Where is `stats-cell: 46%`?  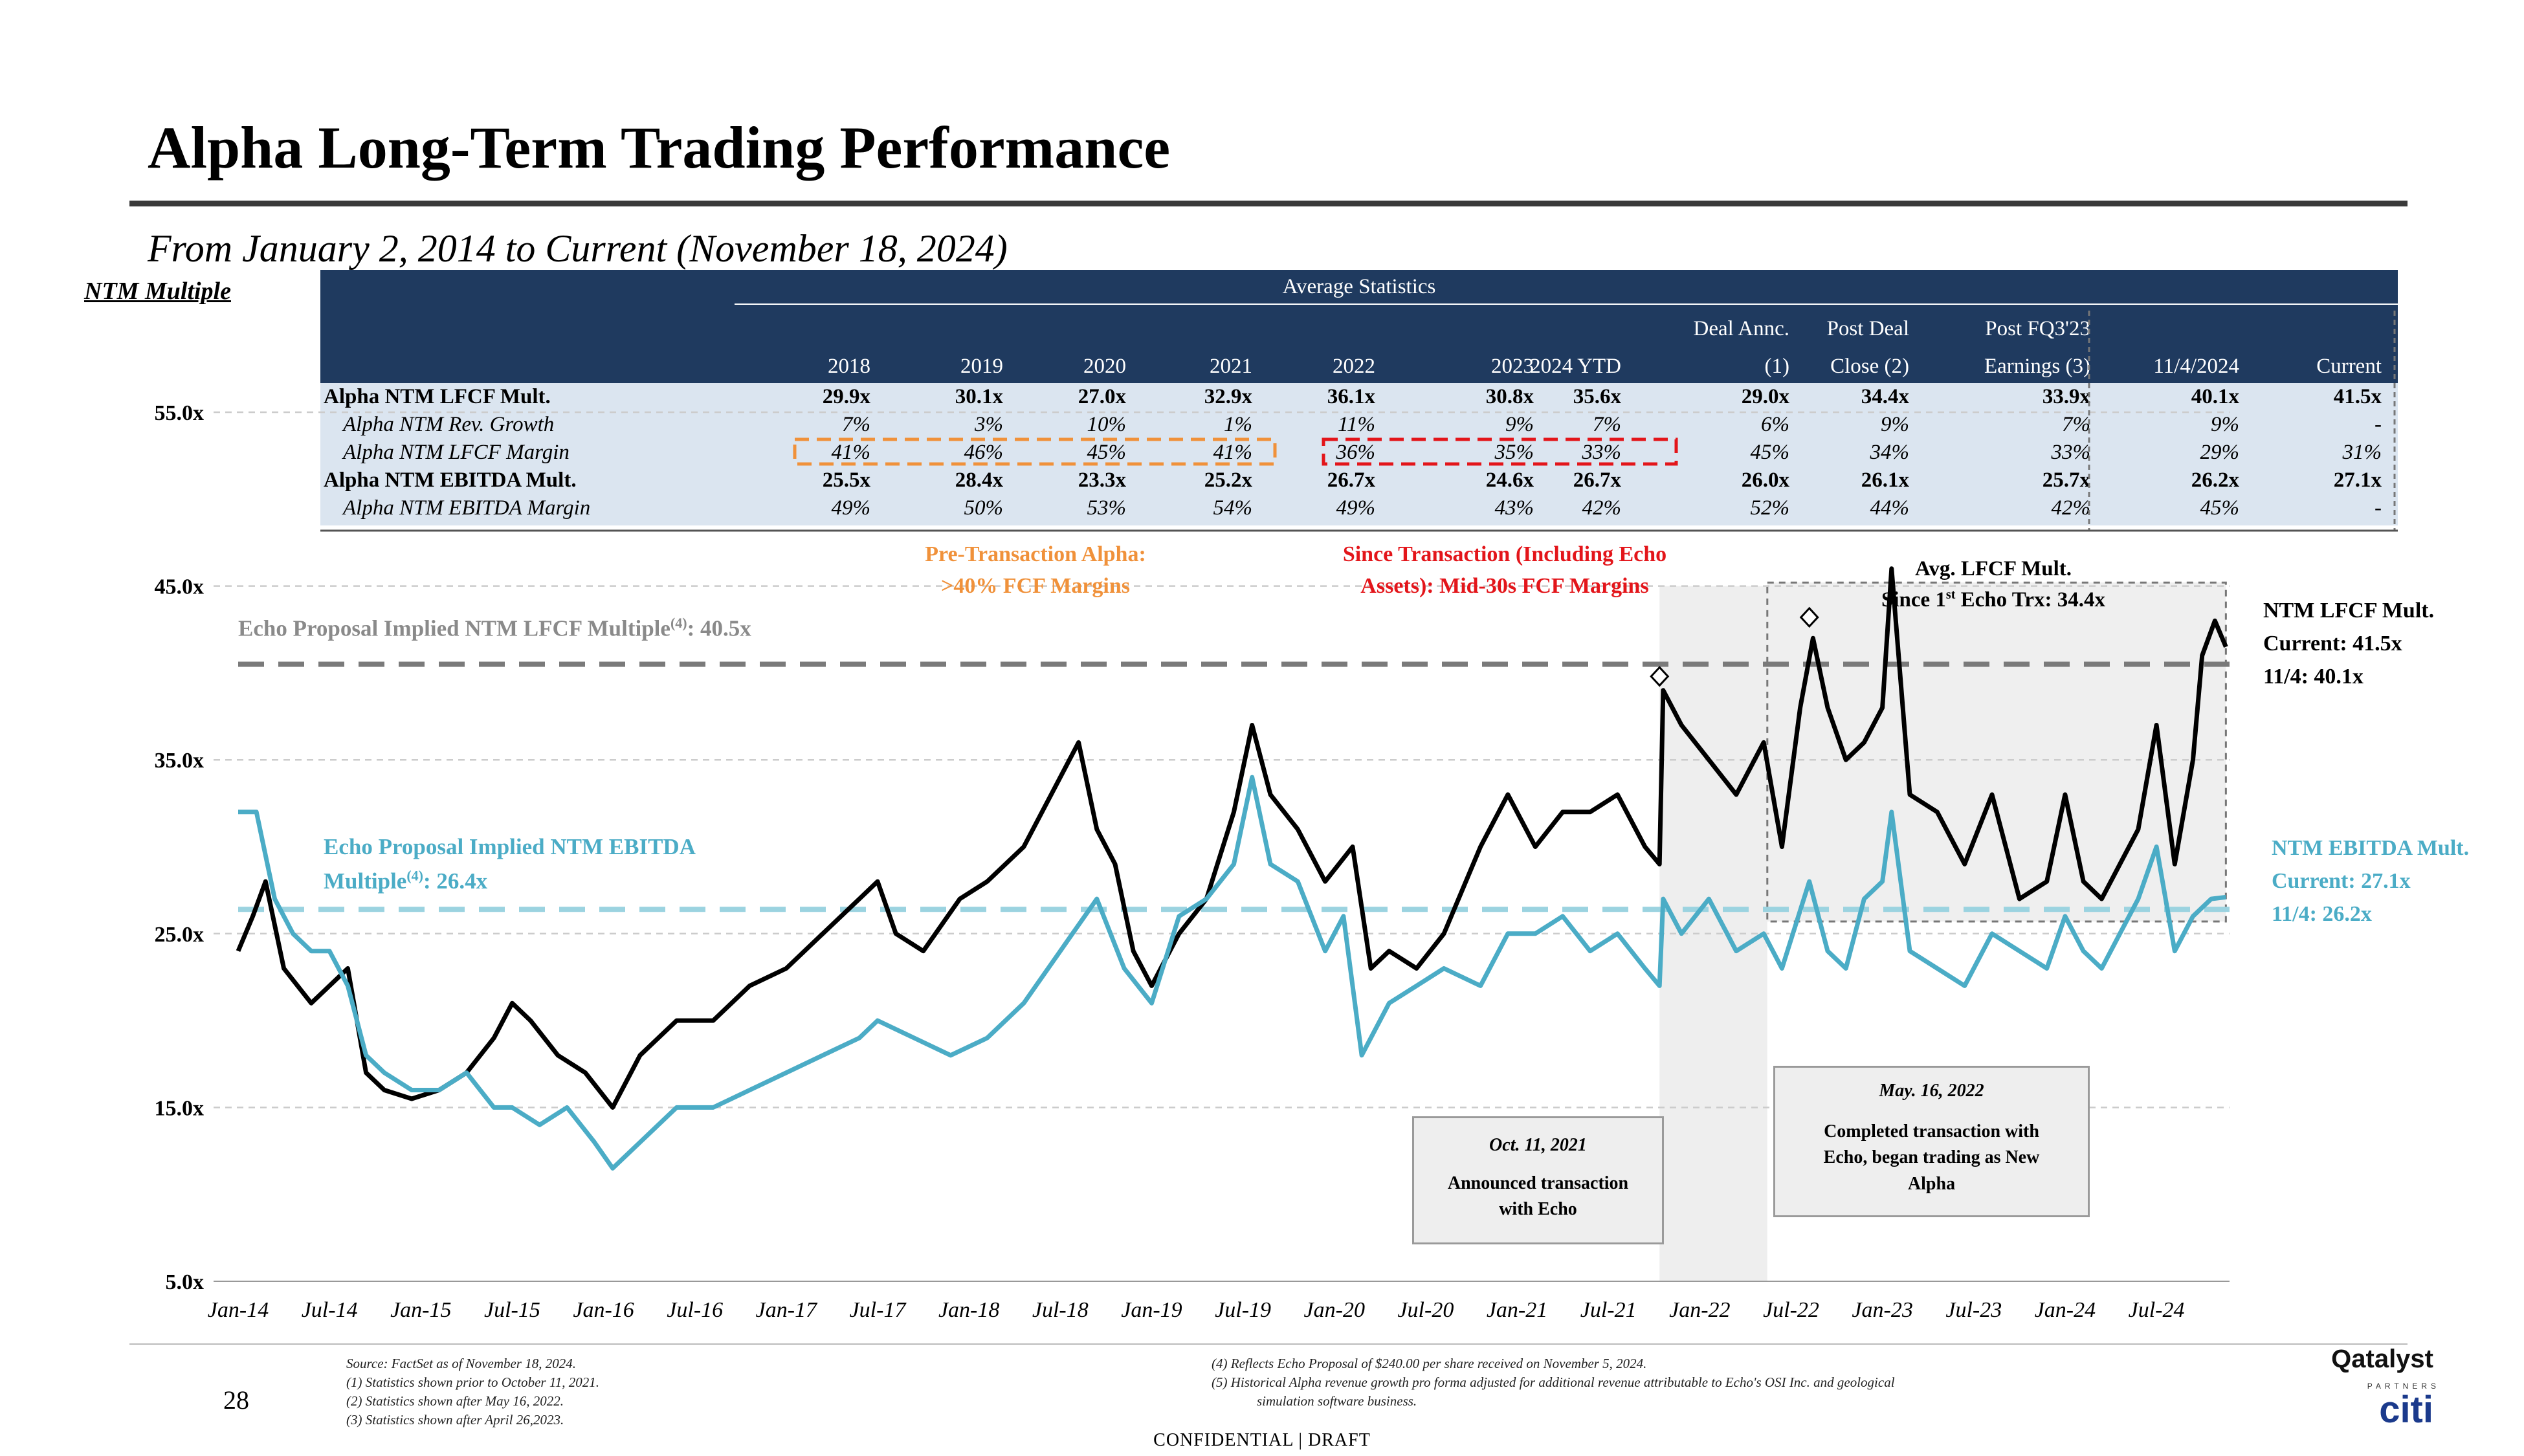
stats-cell: 46% is located at coordinates (984, 452).